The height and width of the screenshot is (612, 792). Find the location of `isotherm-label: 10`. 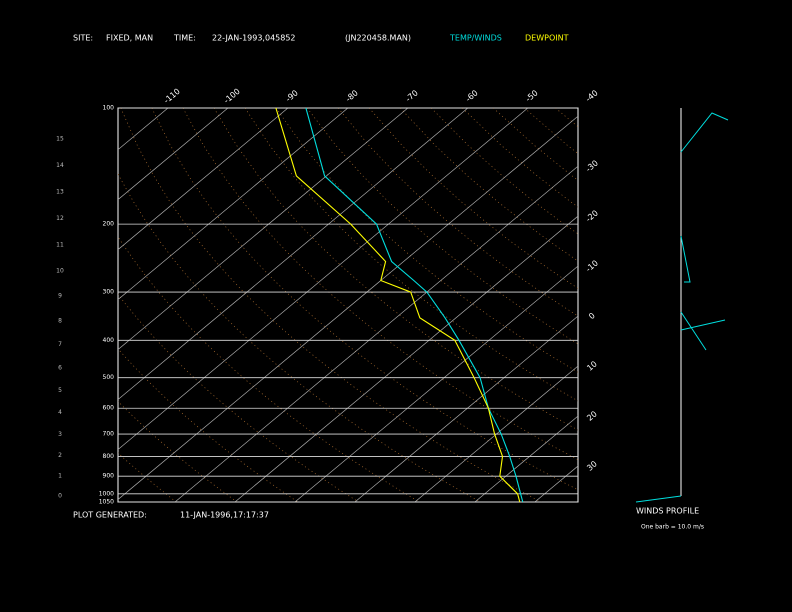

isotherm-label: 10 is located at coordinates (592, 365).